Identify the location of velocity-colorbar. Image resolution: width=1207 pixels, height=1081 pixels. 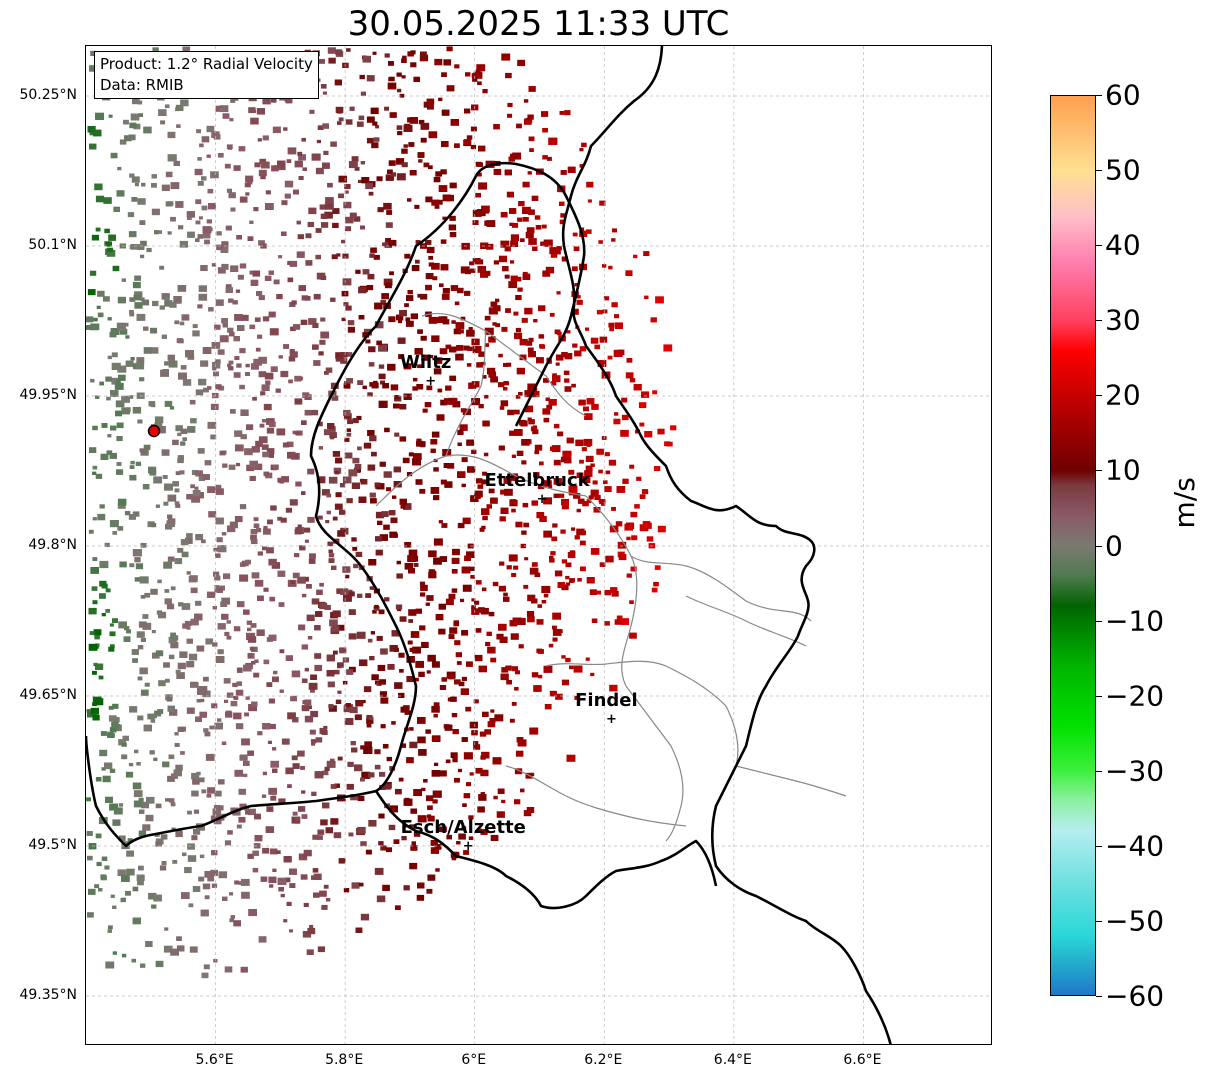
(1073, 545).